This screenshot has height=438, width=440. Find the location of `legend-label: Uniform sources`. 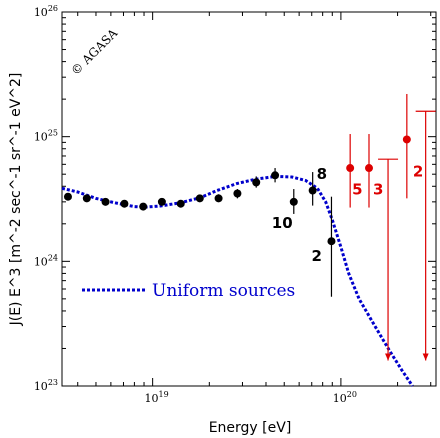

legend-label: Uniform sources is located at coordinates (223, 291).